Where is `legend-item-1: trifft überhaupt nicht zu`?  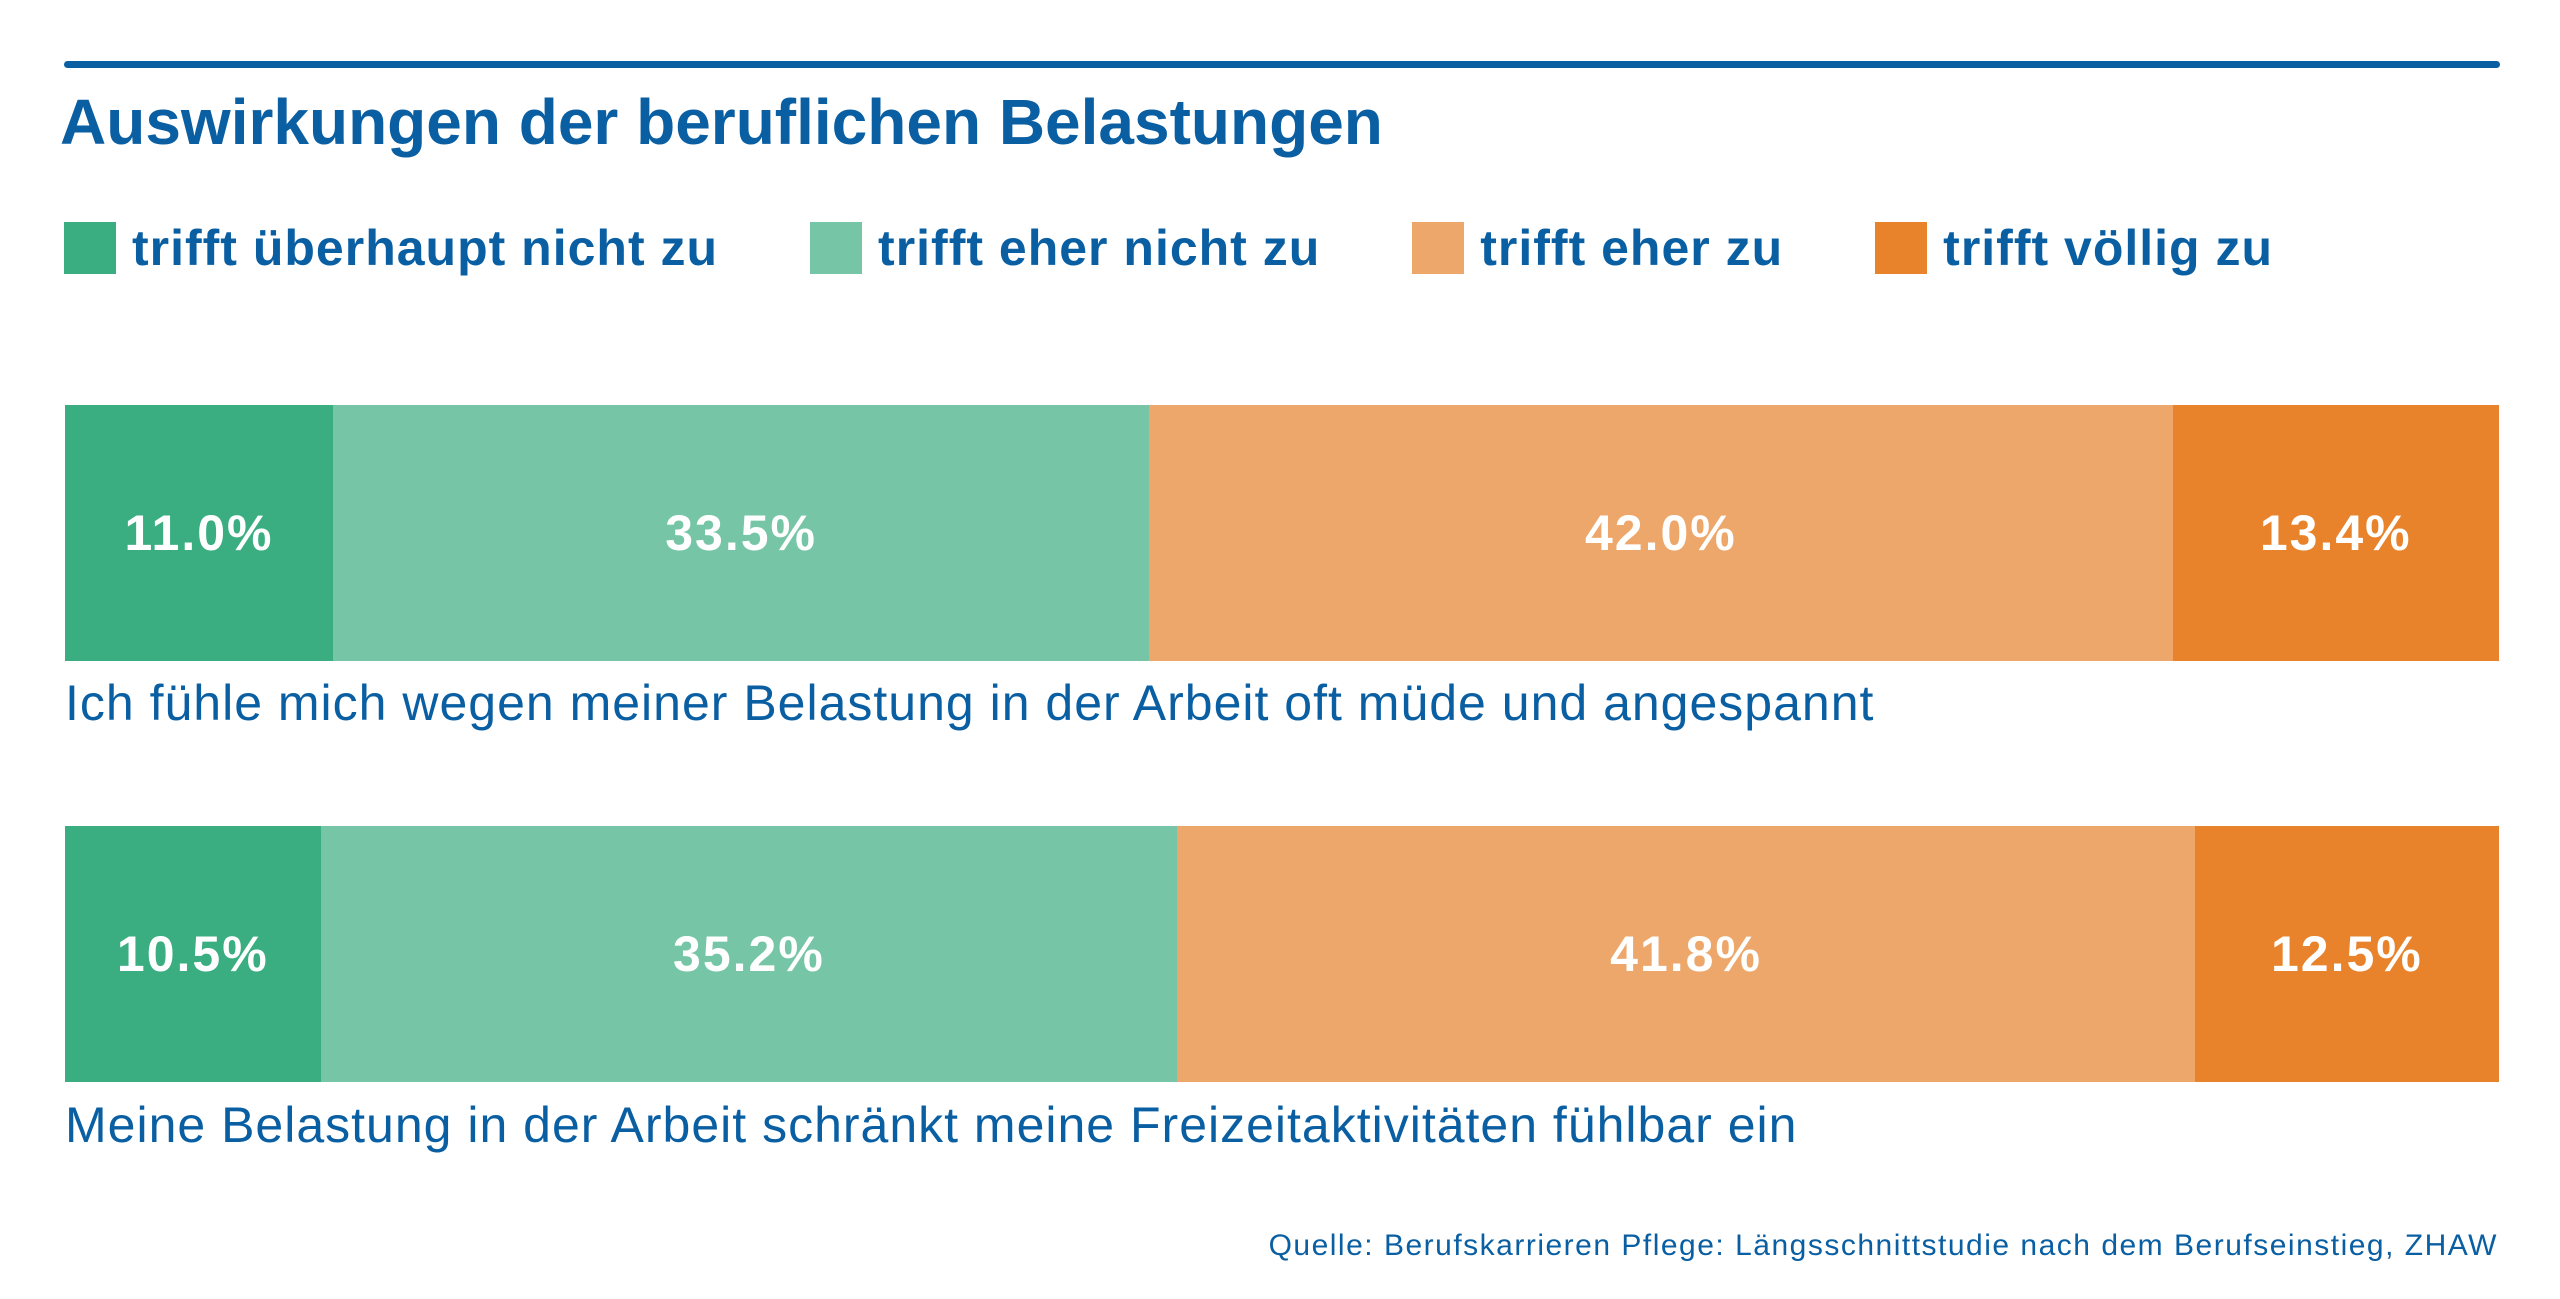
legend-item-1: trifft überhaupt nicht zu is located at coordinates (391, 248).